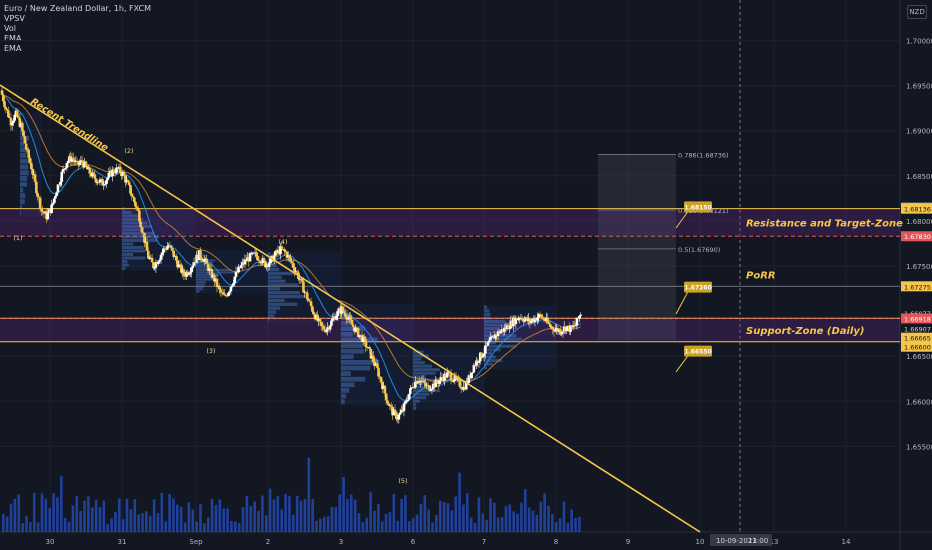 This screenshot has width=932, height=550. Describe the element at coordinates (14, 18) in the screenshot. I see `indicator-vpsv: VPSV` at that location.